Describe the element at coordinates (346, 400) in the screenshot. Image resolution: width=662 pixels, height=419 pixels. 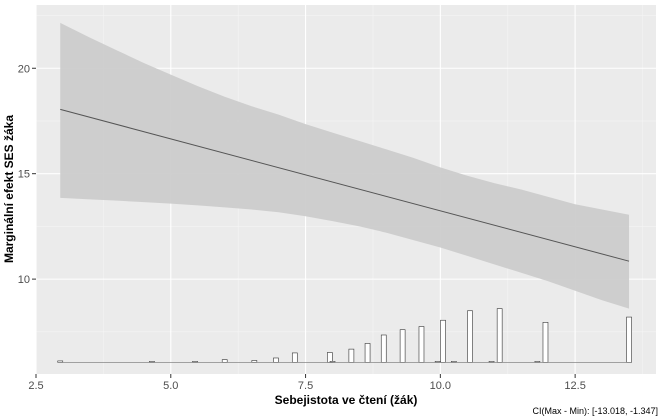
I see `x-axis-label: Sebejistota ve čtení (žák)` at that location.